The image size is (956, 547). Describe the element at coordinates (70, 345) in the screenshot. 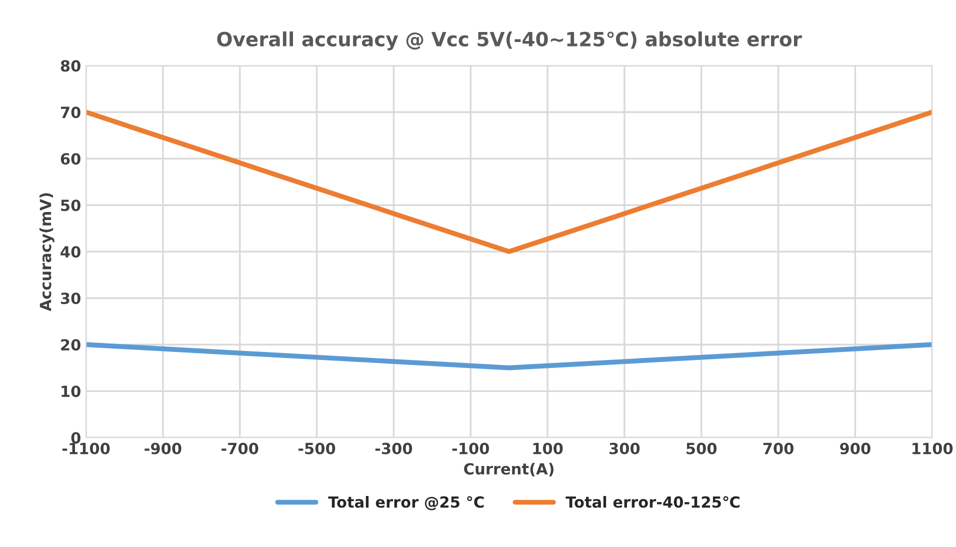

I see `y-tick-label: 20` at that location.